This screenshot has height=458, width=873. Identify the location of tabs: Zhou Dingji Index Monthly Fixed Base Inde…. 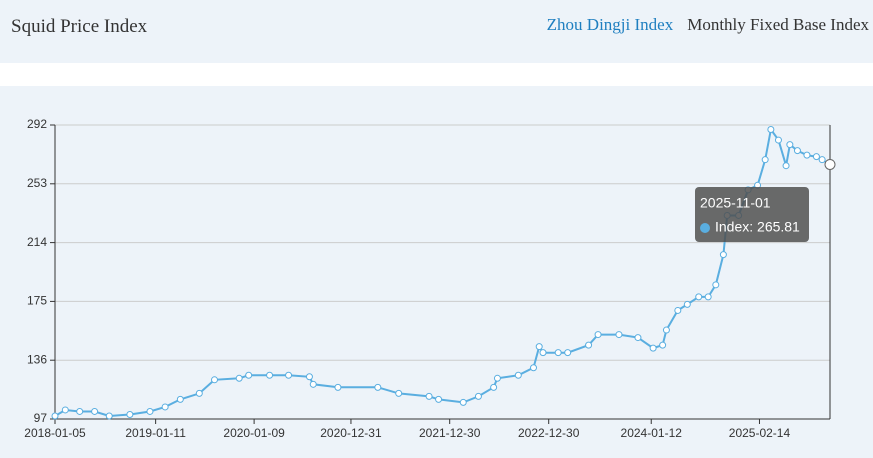
(701, 25).